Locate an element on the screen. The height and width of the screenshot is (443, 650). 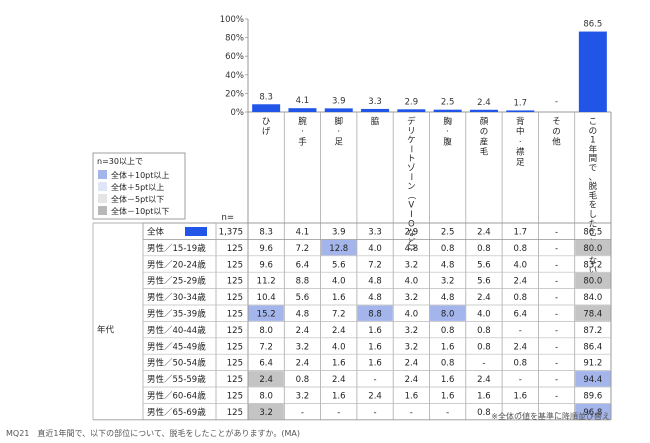
bar-value-label: 1.7 is located at coordinates (520, 103).